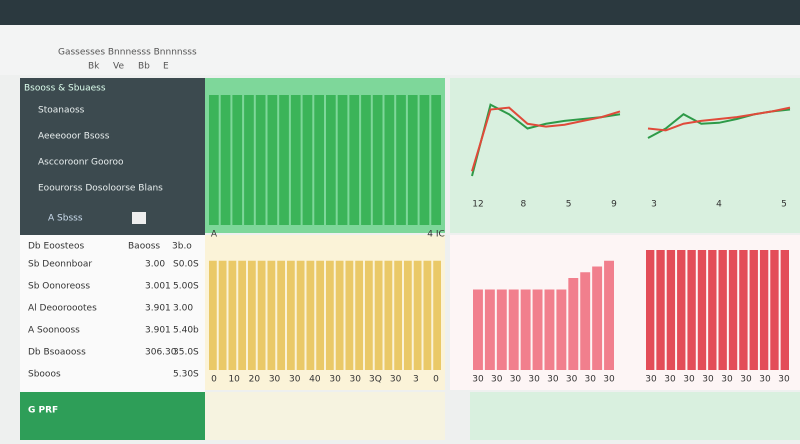 Image resolution: width=800 pixels, height=444 pixels. I want to click on table-cell: Sbooos, so click(44, 375).